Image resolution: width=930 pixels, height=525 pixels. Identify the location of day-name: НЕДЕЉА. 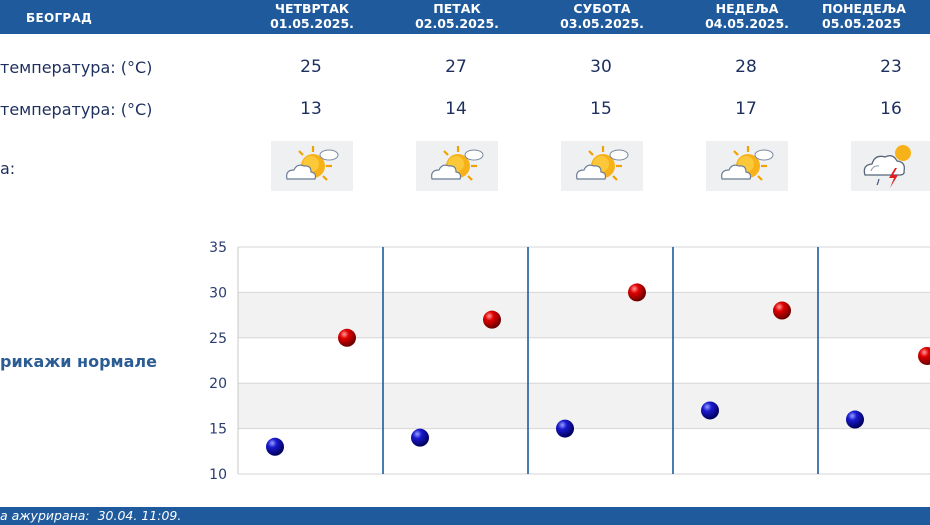
(747, 8).